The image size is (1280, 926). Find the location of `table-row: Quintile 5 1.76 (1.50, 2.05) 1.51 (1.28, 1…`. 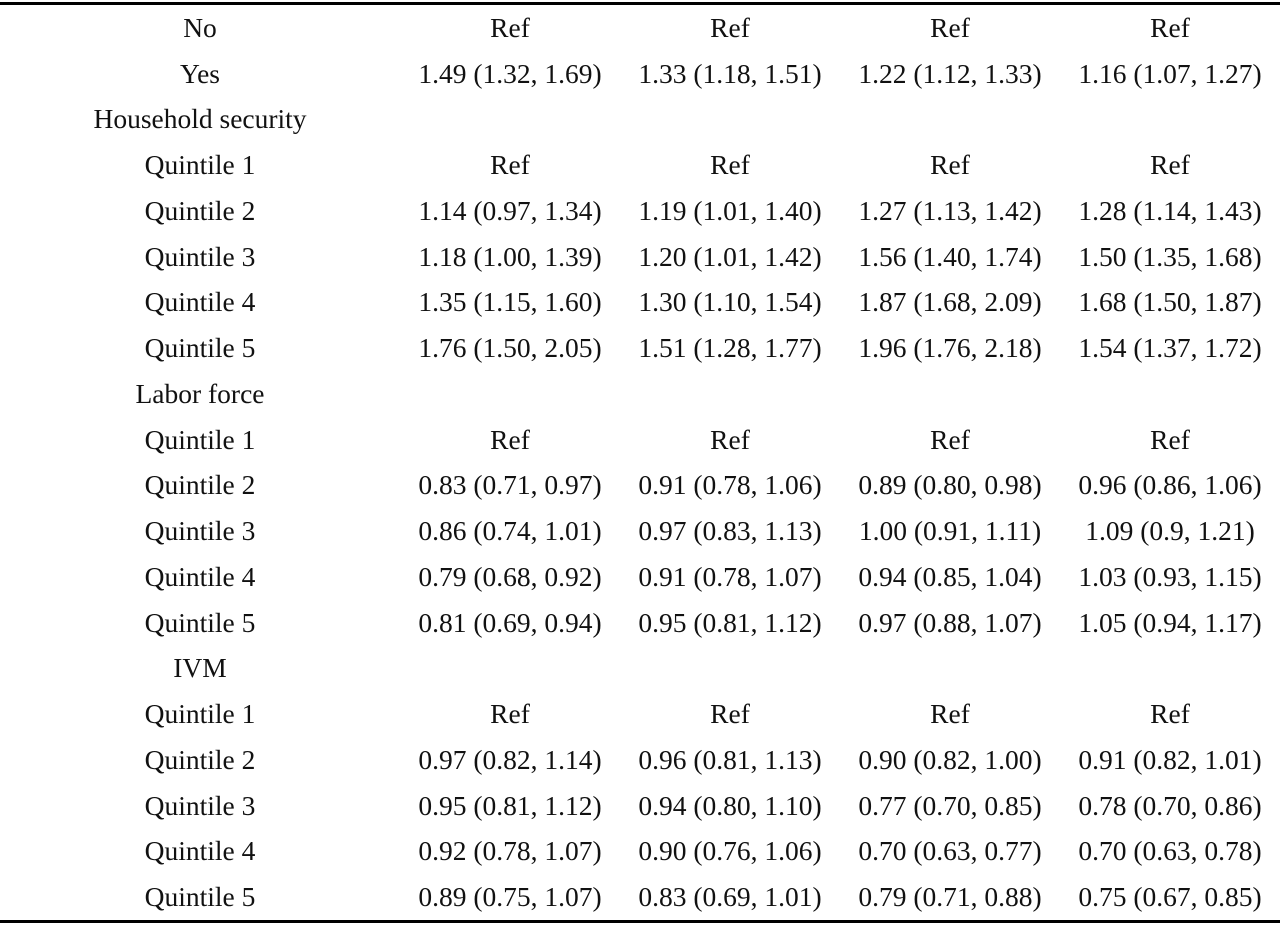

table-row: Quintile 5 1.76 (1.50, 2.05) 1.51 (1.28, 1… is located at coordinates (640, 348).